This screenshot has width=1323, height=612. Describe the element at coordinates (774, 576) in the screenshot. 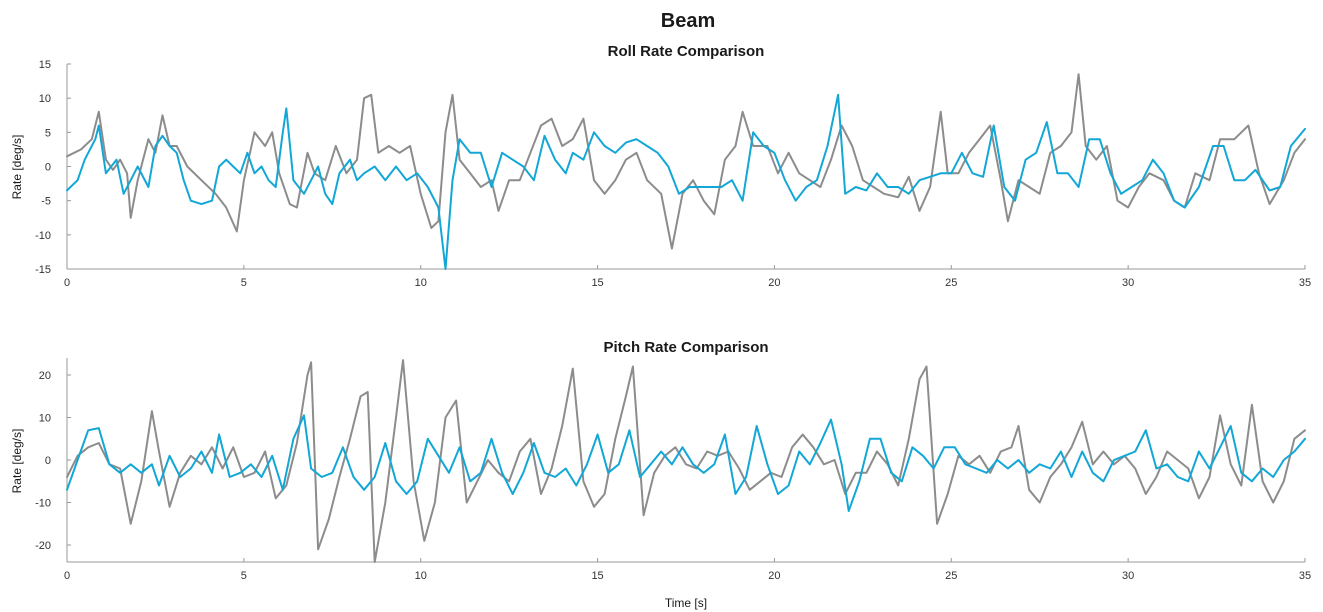

I see `pitch-x-tick-label: 20` at that location.